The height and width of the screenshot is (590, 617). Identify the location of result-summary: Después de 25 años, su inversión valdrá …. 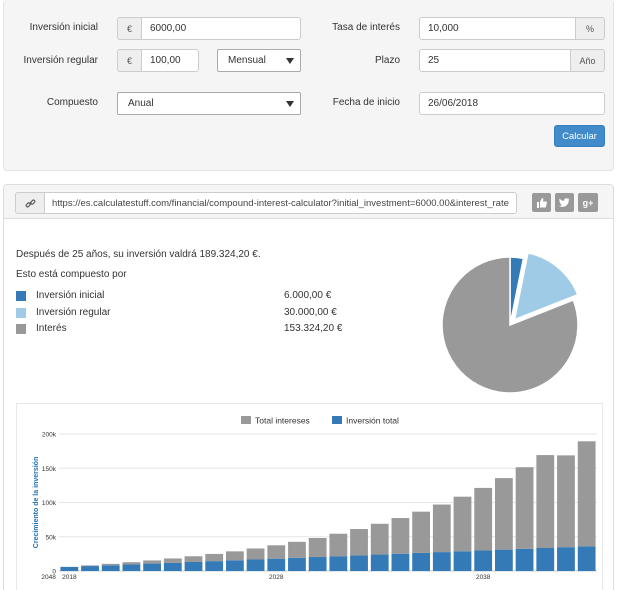
(138, 254).